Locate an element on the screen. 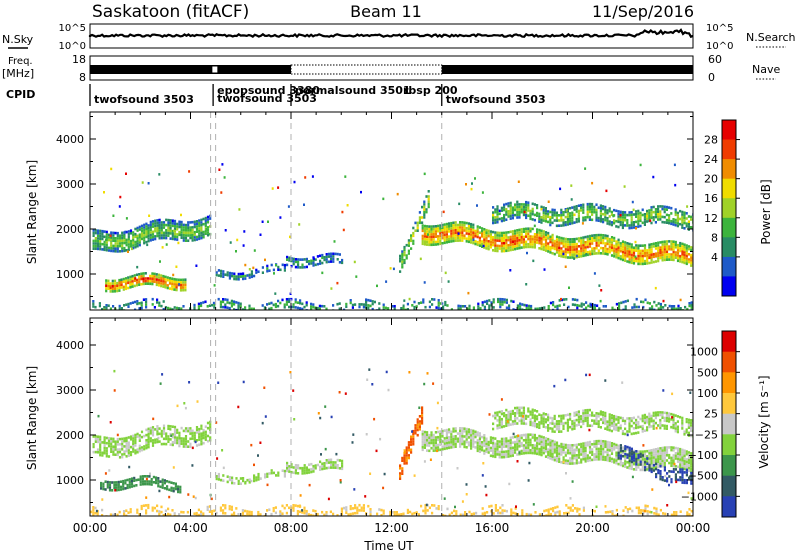 Image resolution: width=800 pixels, height=554 pixels. freq-tick-top: 18 is located at coordinates (79, 59).